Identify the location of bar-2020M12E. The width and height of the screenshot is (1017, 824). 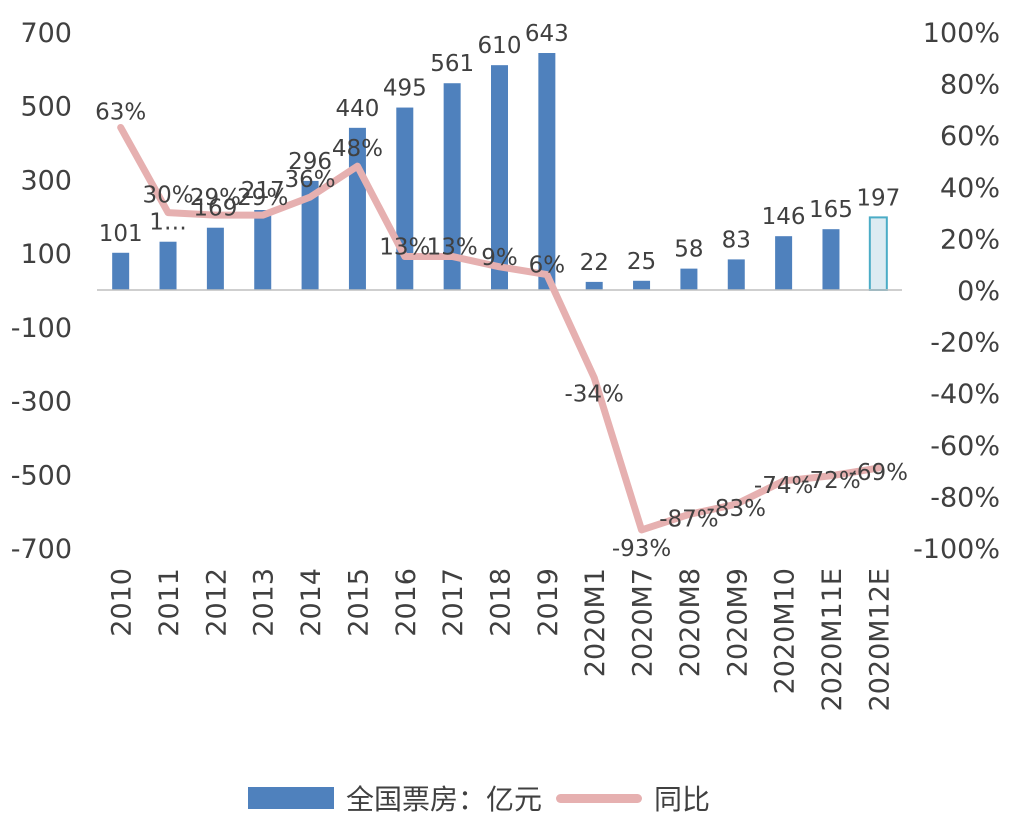
(878, 254).